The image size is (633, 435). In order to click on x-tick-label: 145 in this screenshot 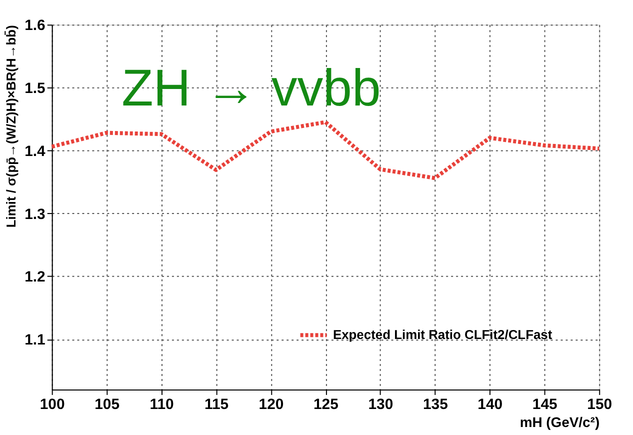, I will do `click(545, 404)`.